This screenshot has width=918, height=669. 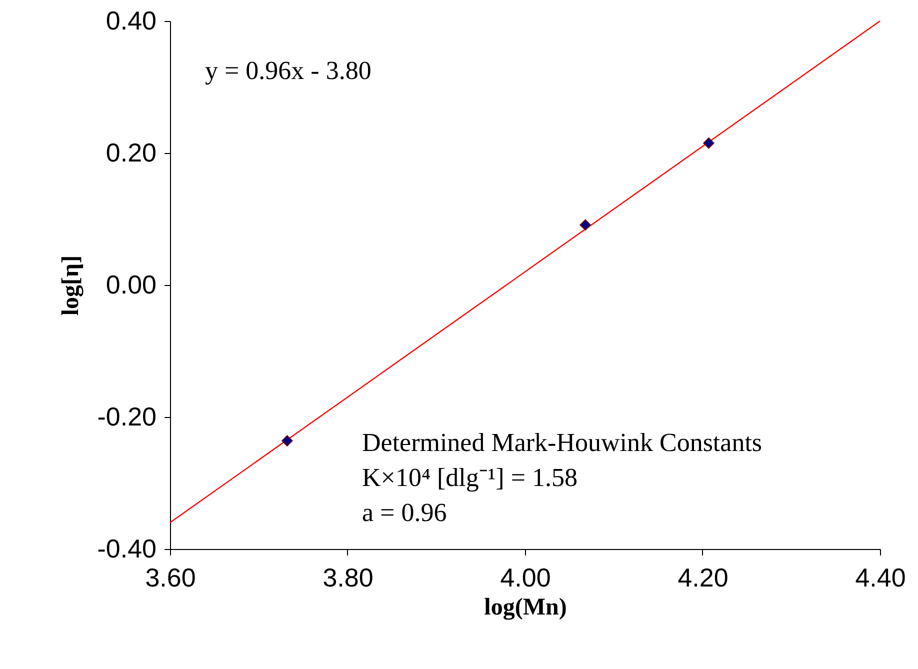 What do you see at coordinates (126, 549) in the screenshot?
I see `y-tick-label: -0.40` at bounding box center [126, 549].